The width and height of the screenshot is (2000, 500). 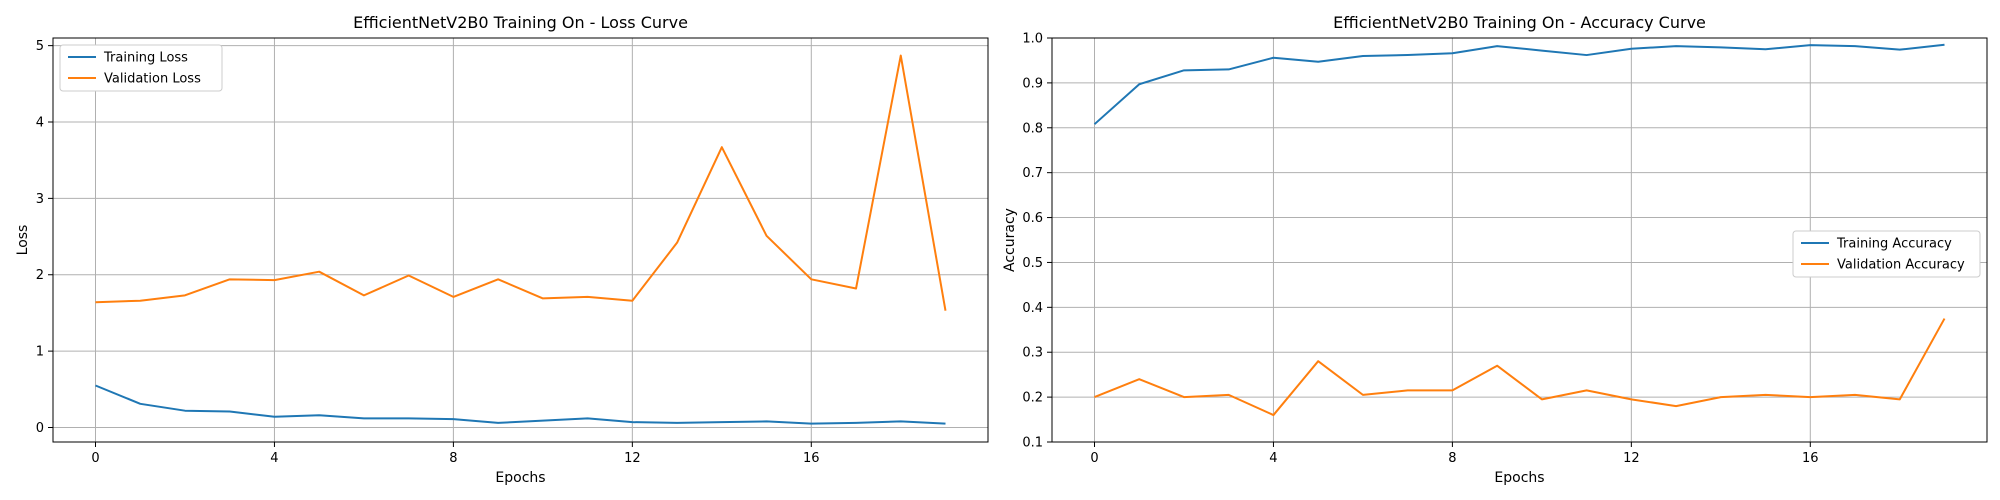 What do you see at coordinates (95, 458) in the screenshot?
I see `loss-x-tick-label: 0` at bounding box center [95, 458].